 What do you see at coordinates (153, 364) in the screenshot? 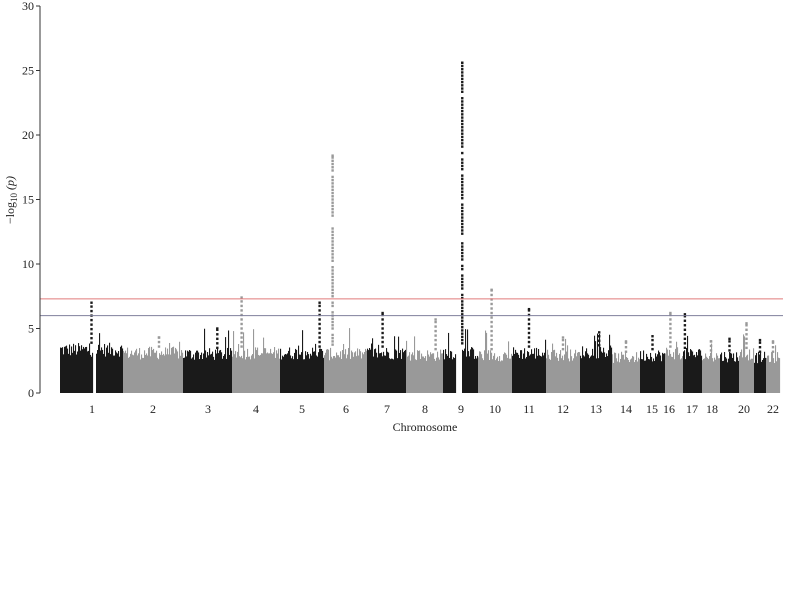
I see `chromosome-2-points` at bounding box center [153, 364].